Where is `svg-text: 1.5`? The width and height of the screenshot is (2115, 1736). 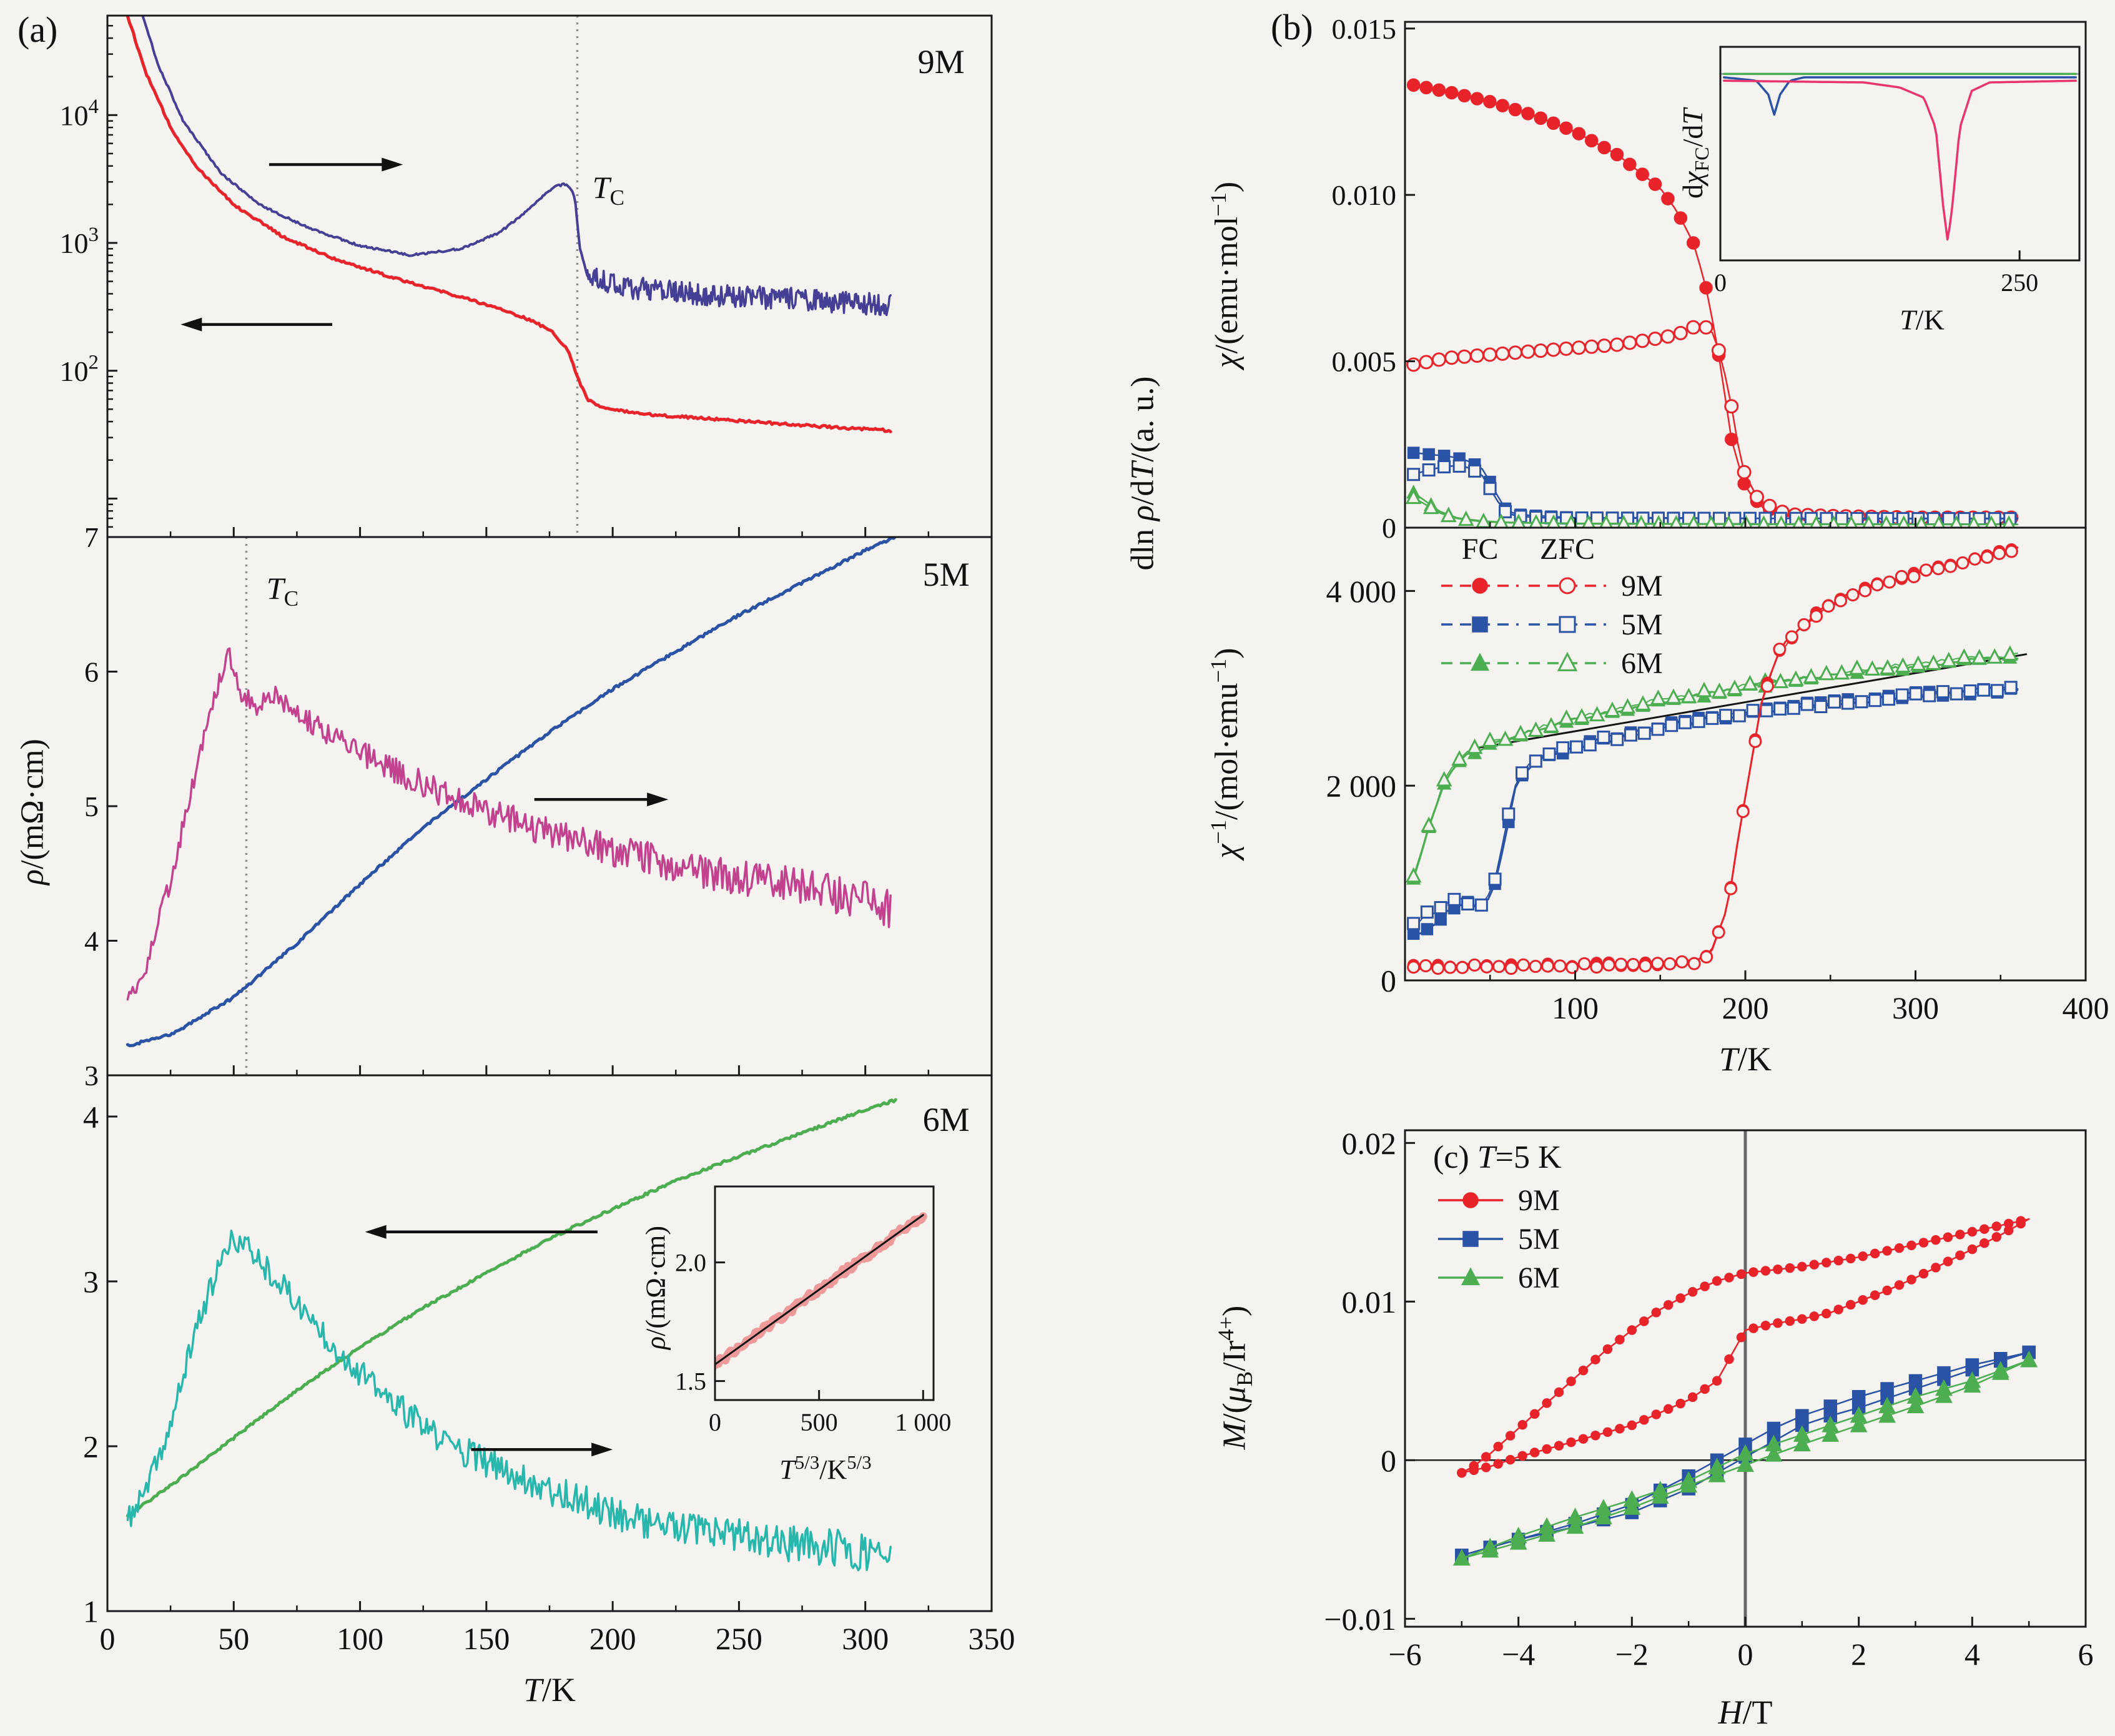 svg-text: 1.5 is located at coordinates (691, 1382).